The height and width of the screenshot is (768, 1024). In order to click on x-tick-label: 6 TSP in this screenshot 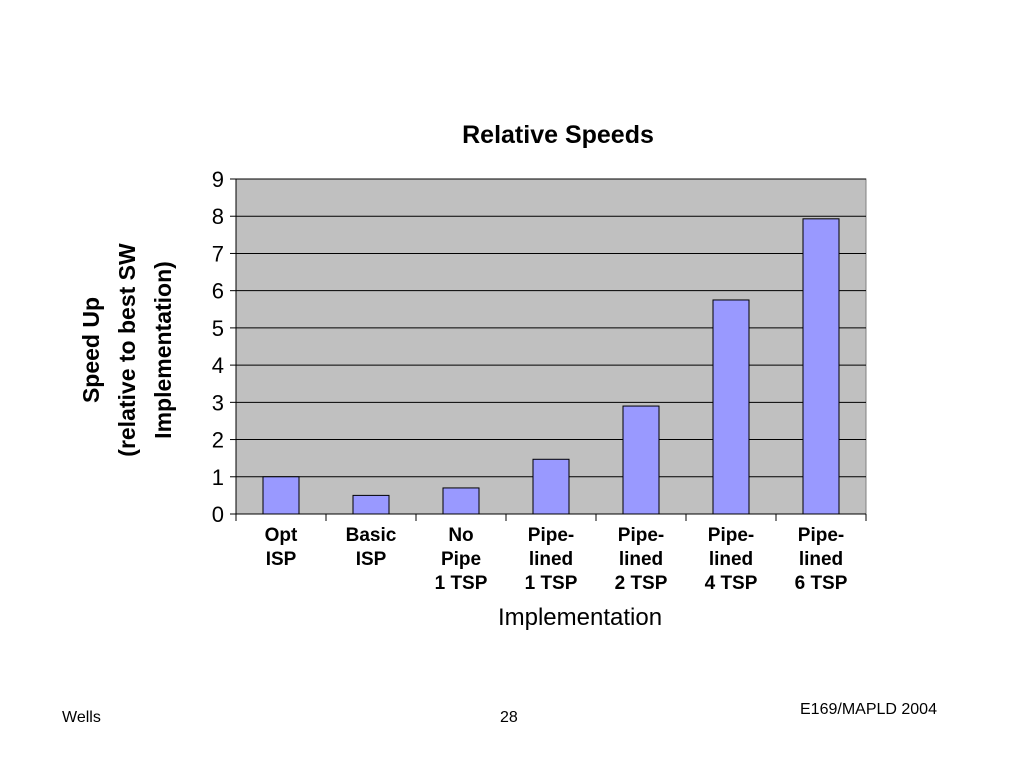, I will do `click(821, 583)`.